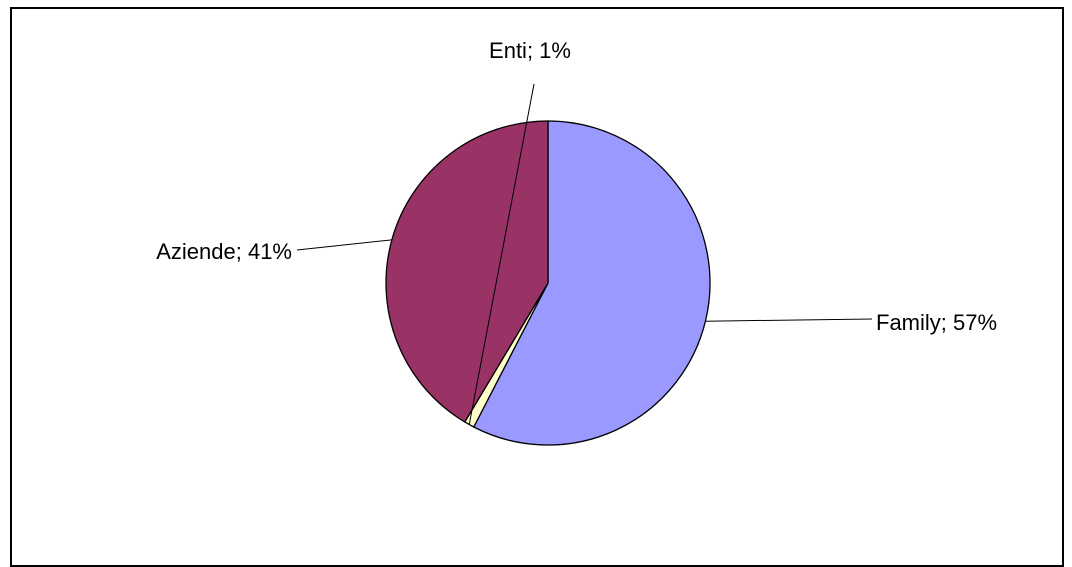 This screenshot has height=567, width=1072. I want to click on label-aziende: Aziende; 41%, so click(224, 251).